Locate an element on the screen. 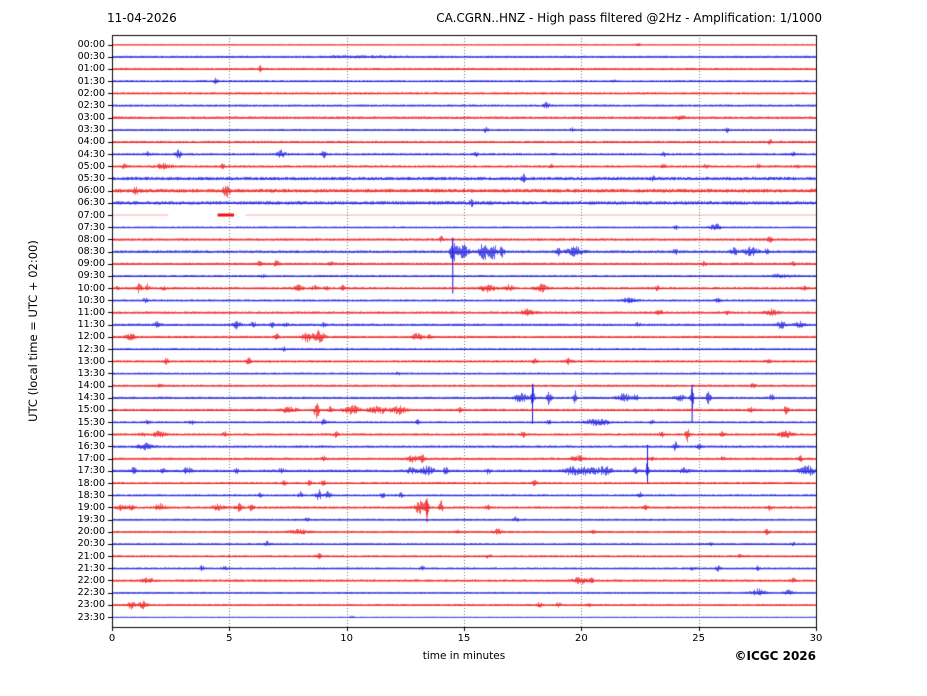  time-label: 18:30 is located at coordinates (91, 495).